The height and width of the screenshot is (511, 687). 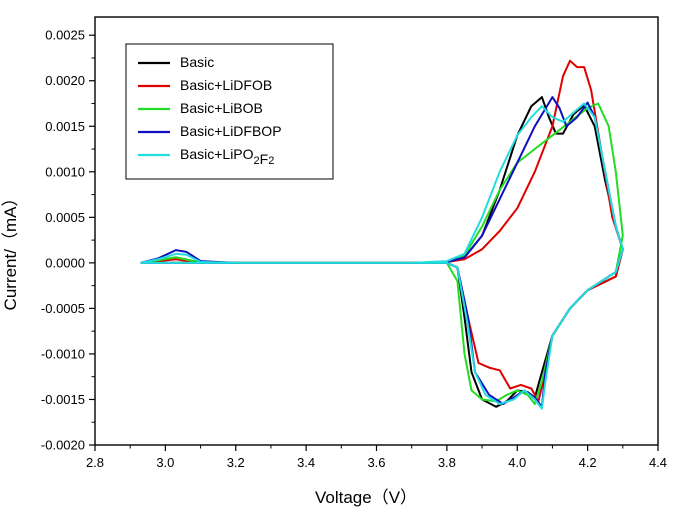 I want to click on x-tick-label: 2.8, so click(x=95, y=462).